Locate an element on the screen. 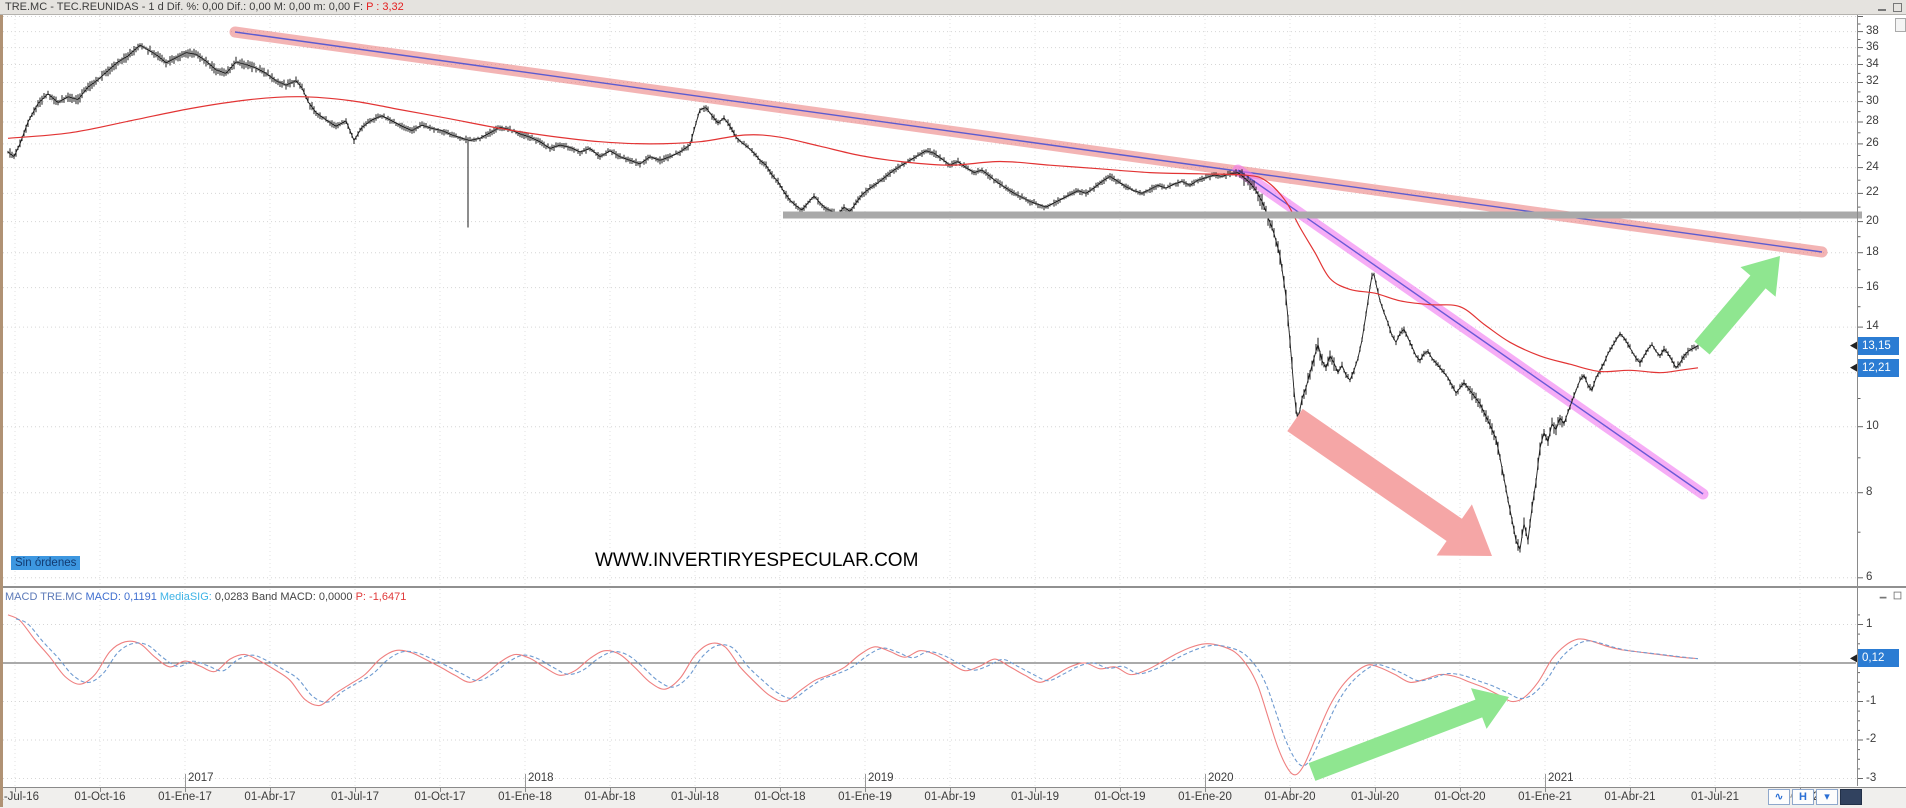 This screenshot has height=808, width=1906. year-label: 2021 is located at coordinates (1561, 778).